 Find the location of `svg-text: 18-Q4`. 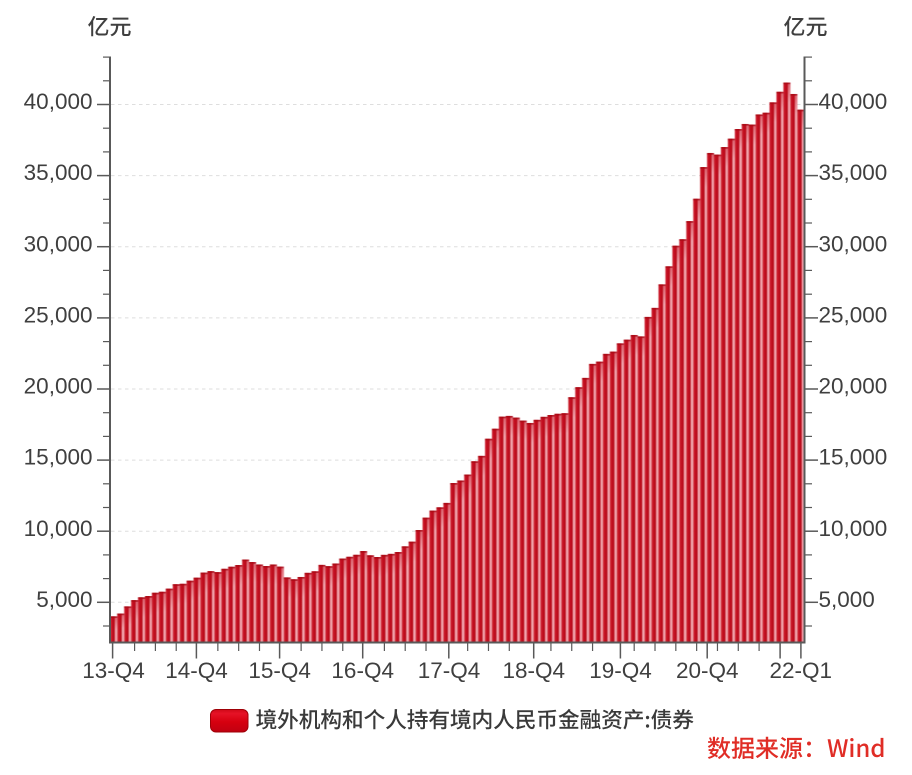

svg-text: 18-Q4 is located at coordinates (534, 670).